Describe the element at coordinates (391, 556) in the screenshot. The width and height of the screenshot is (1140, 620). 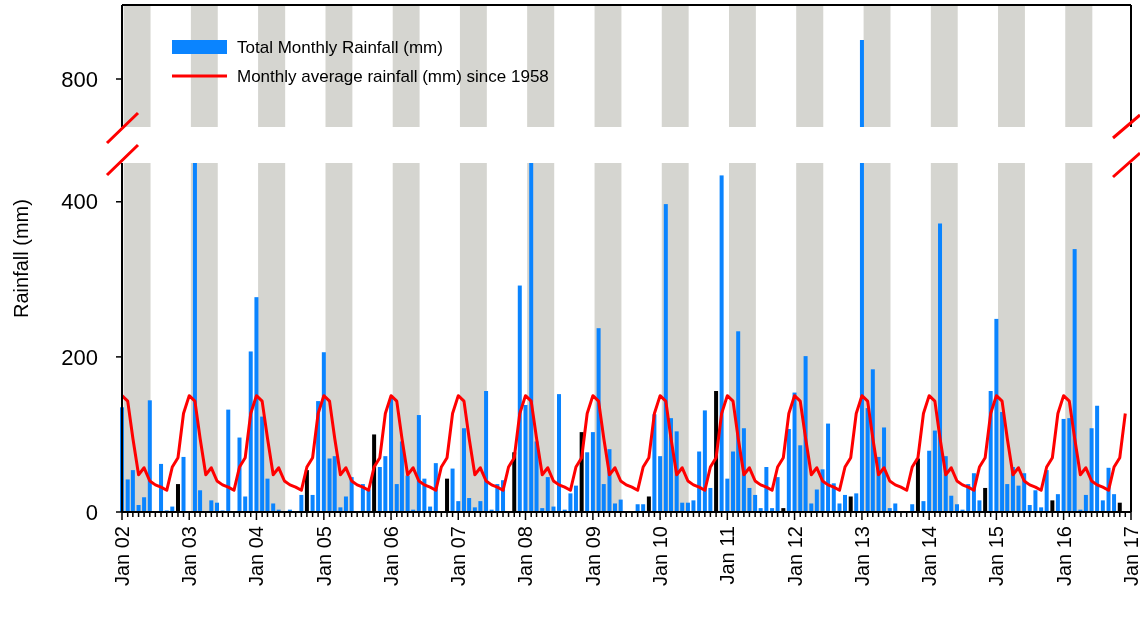
I see `x-tick-label: Jan 06` at that location.